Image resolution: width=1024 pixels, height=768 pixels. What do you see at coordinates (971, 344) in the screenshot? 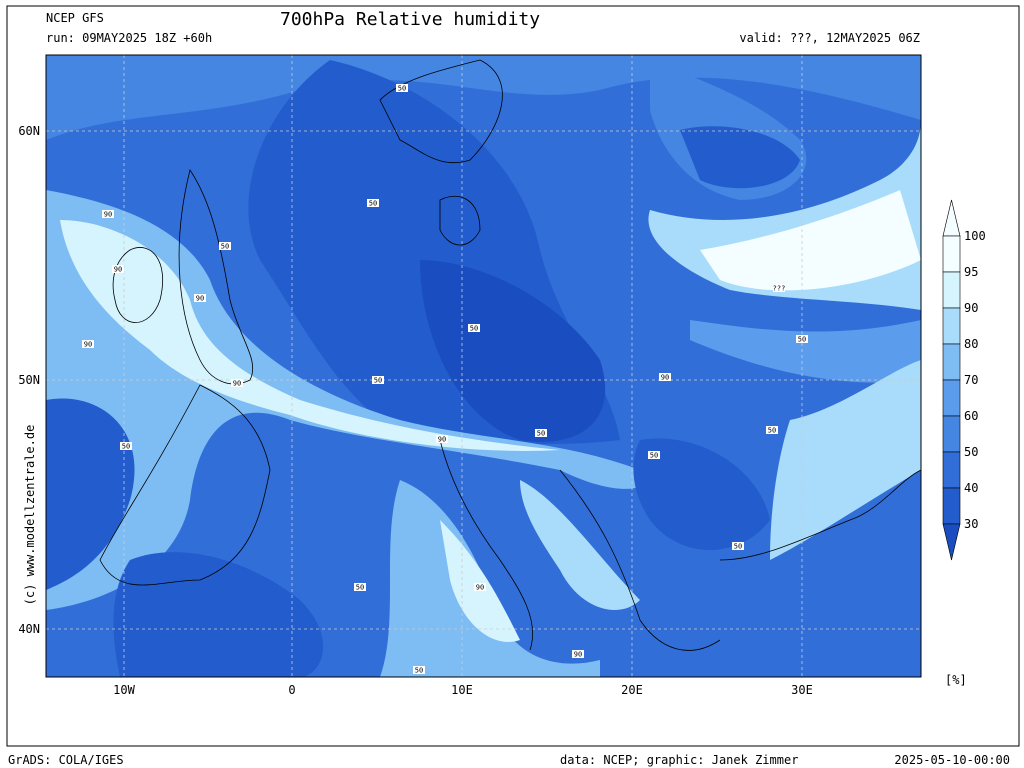
I see `colorbar-label: 80` at bounding box center [971, 344].